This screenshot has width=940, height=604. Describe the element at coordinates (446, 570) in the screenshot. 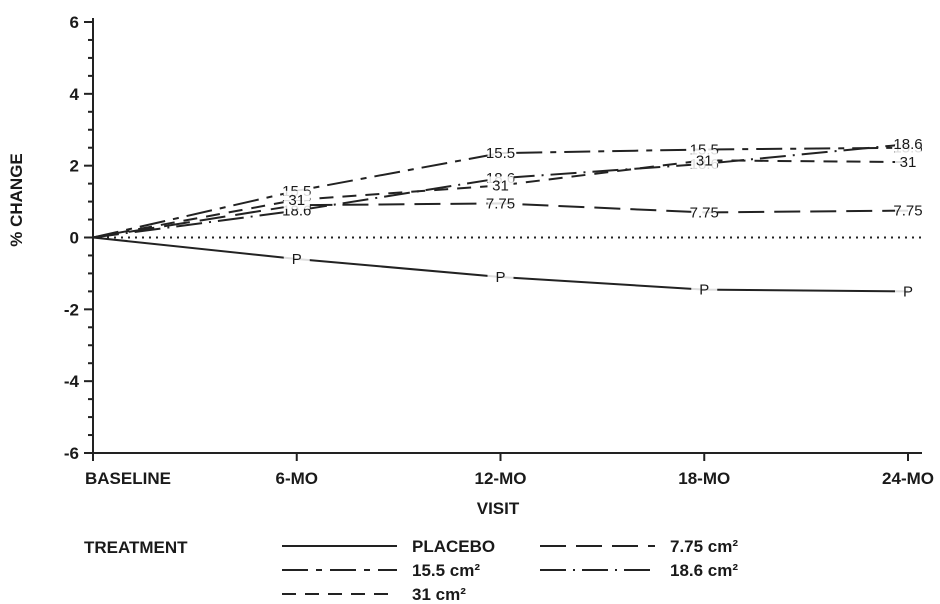

I see `legend-label-15-5: 15.5 cm²` at that location.